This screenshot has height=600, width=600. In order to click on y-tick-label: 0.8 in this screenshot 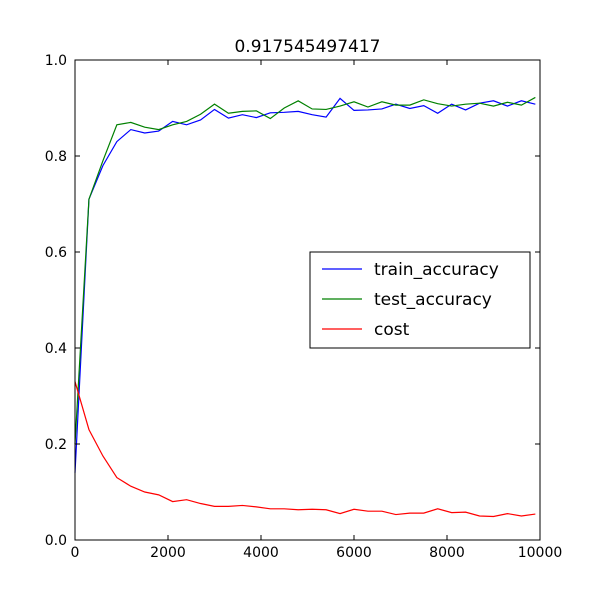, I will do `click(56, 157)`.